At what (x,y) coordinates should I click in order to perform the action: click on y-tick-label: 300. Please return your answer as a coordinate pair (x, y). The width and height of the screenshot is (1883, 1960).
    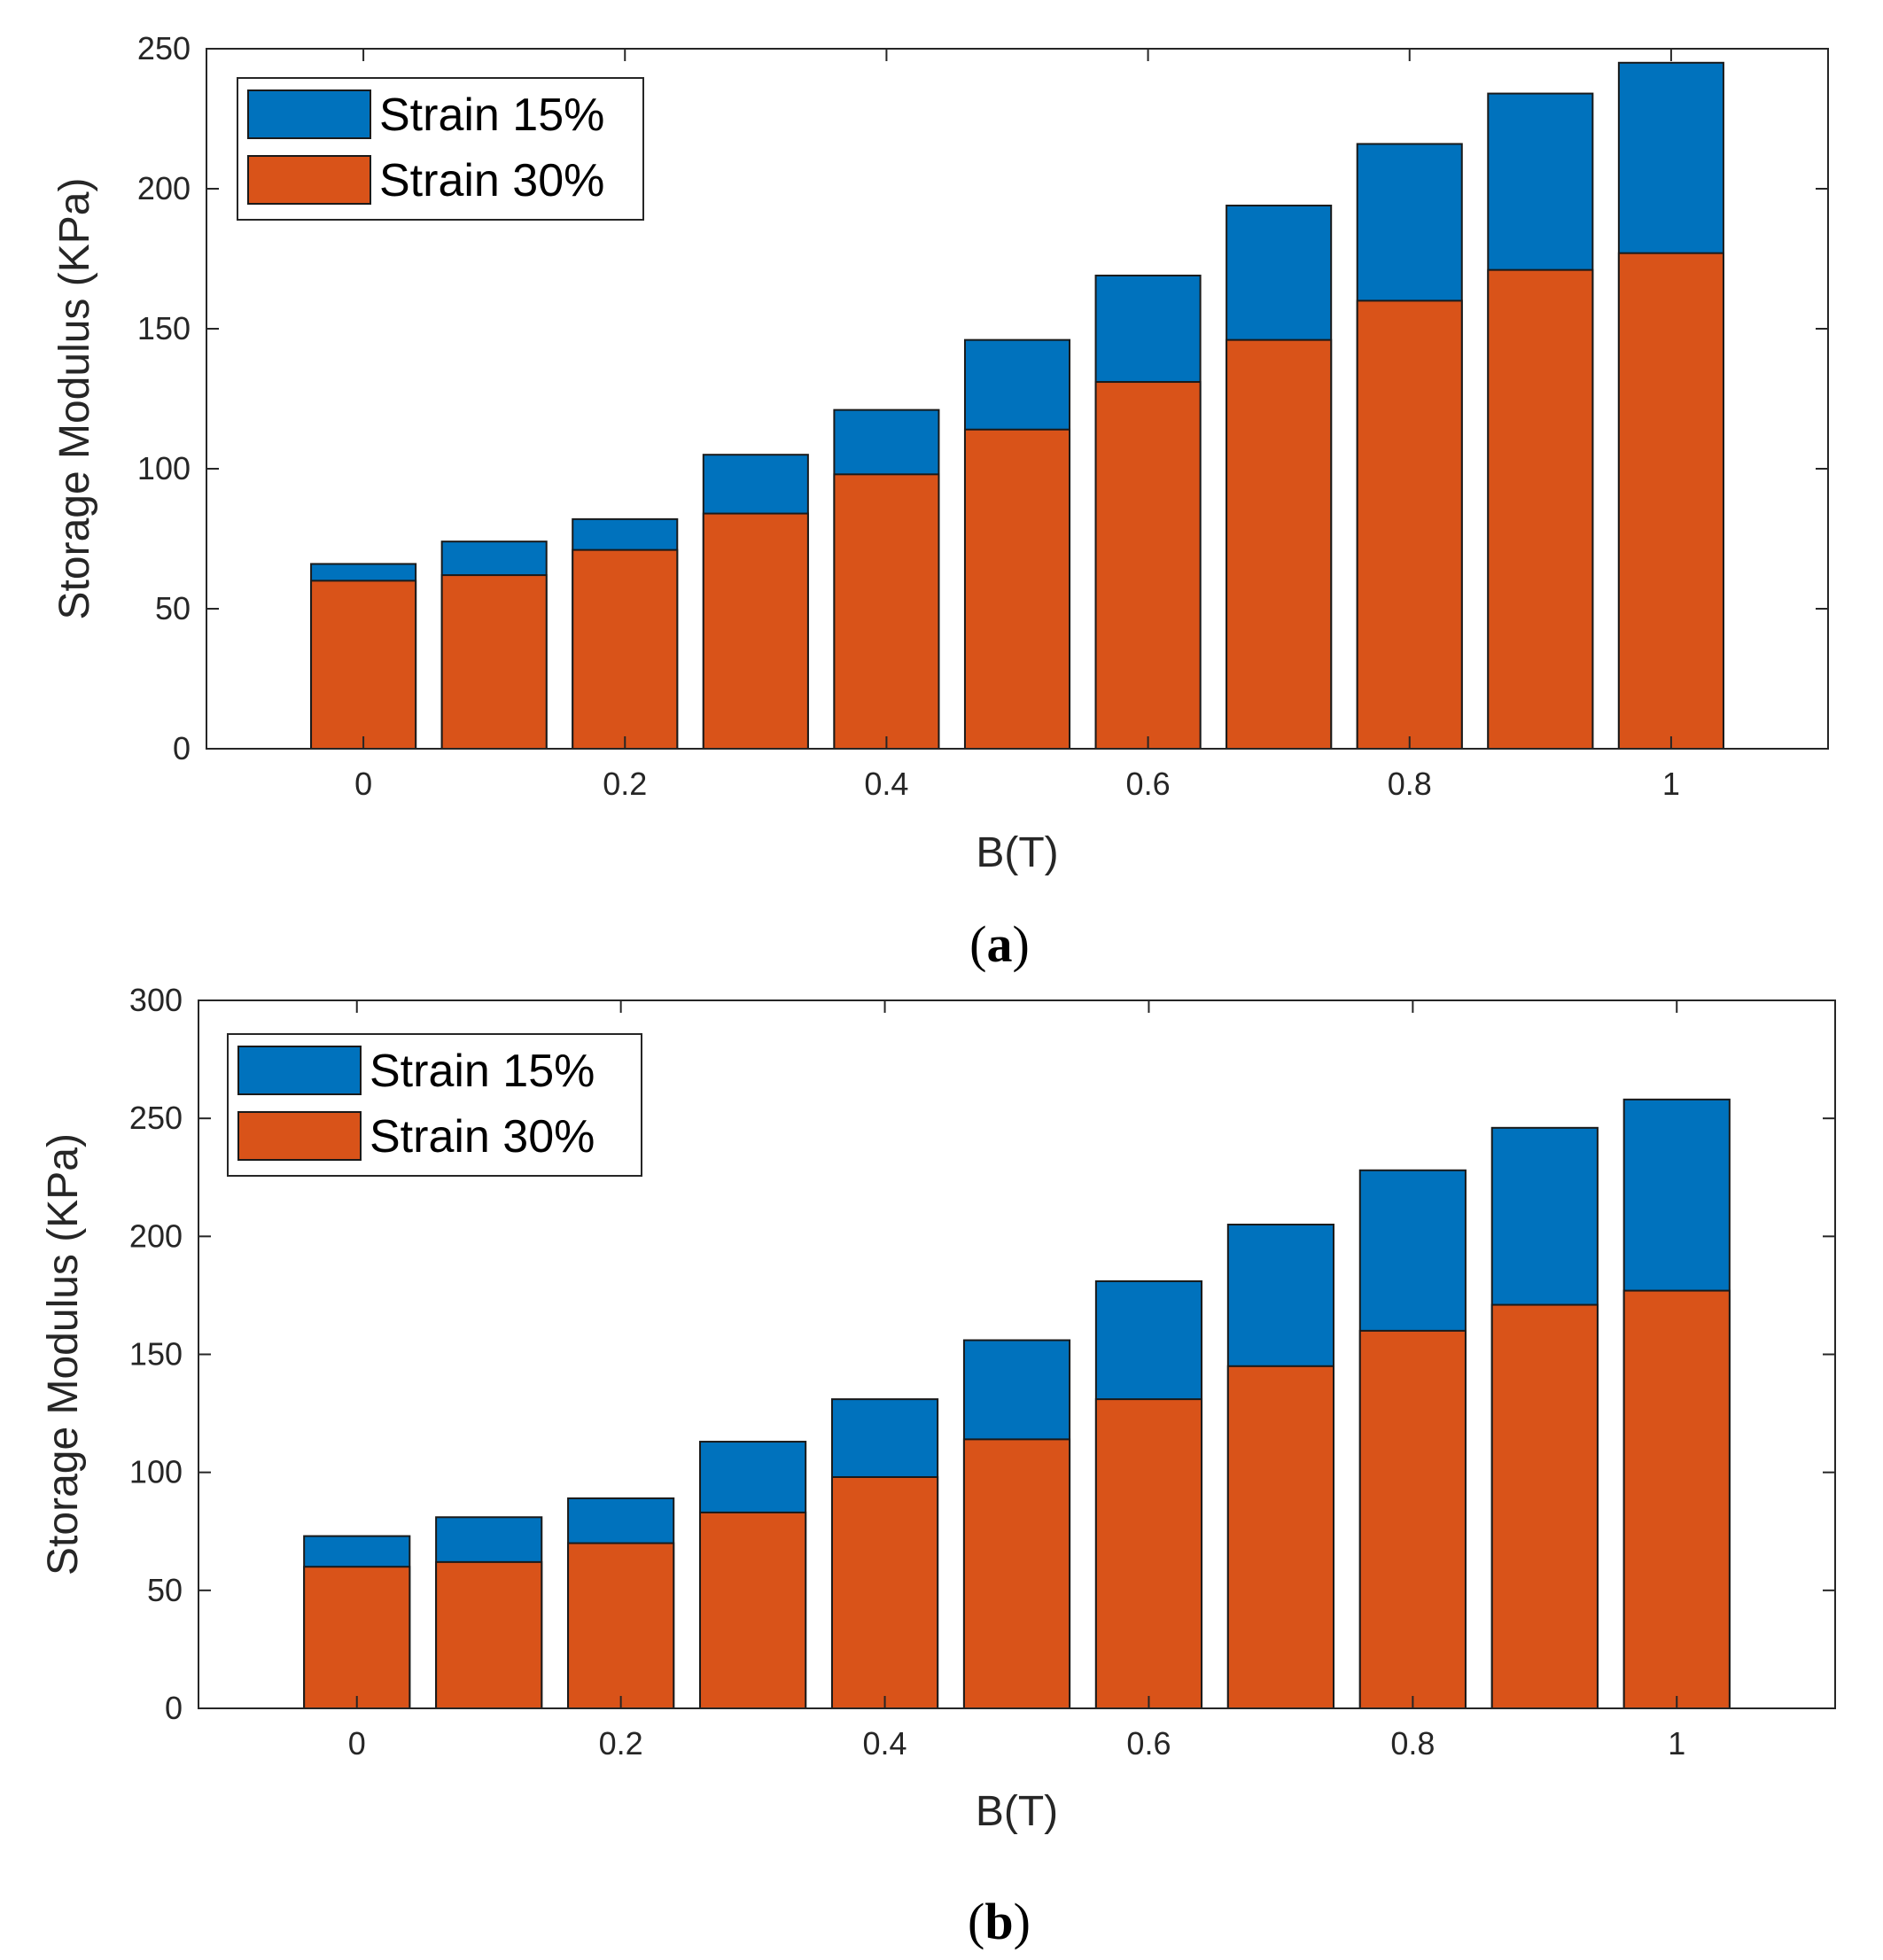
    Looking at the image, I should click on (156, 1000).